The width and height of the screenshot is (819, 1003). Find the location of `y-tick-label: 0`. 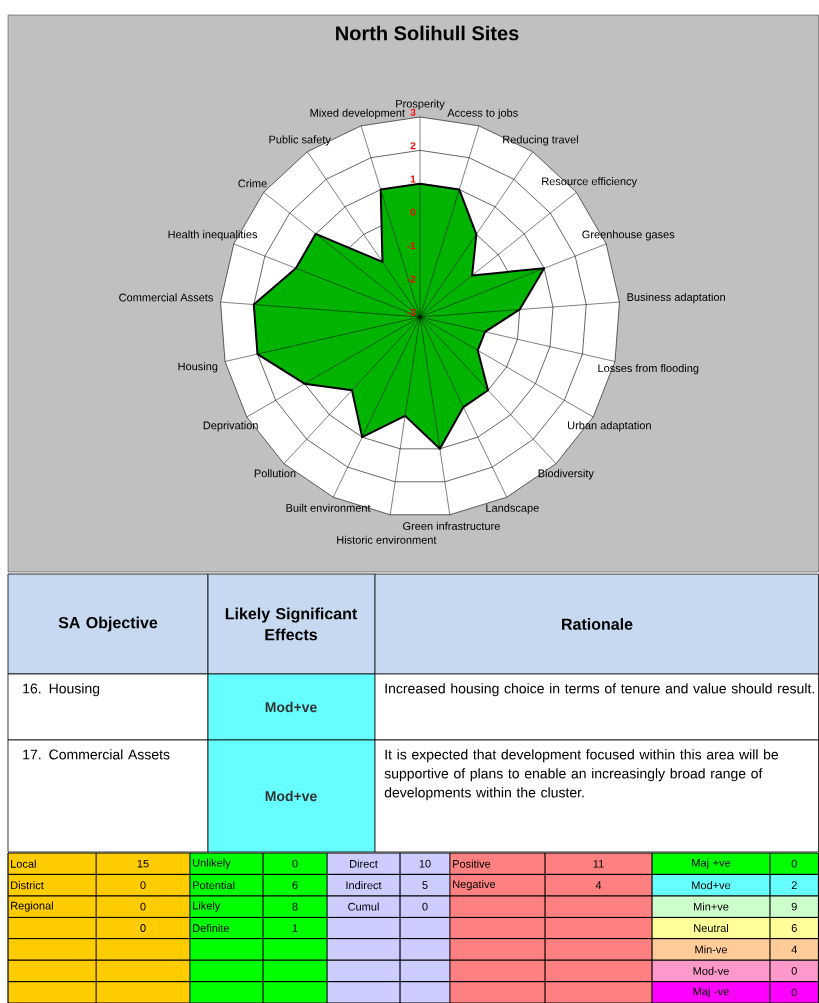

y-tick-label: 0 is located at coordinates (413, 212).